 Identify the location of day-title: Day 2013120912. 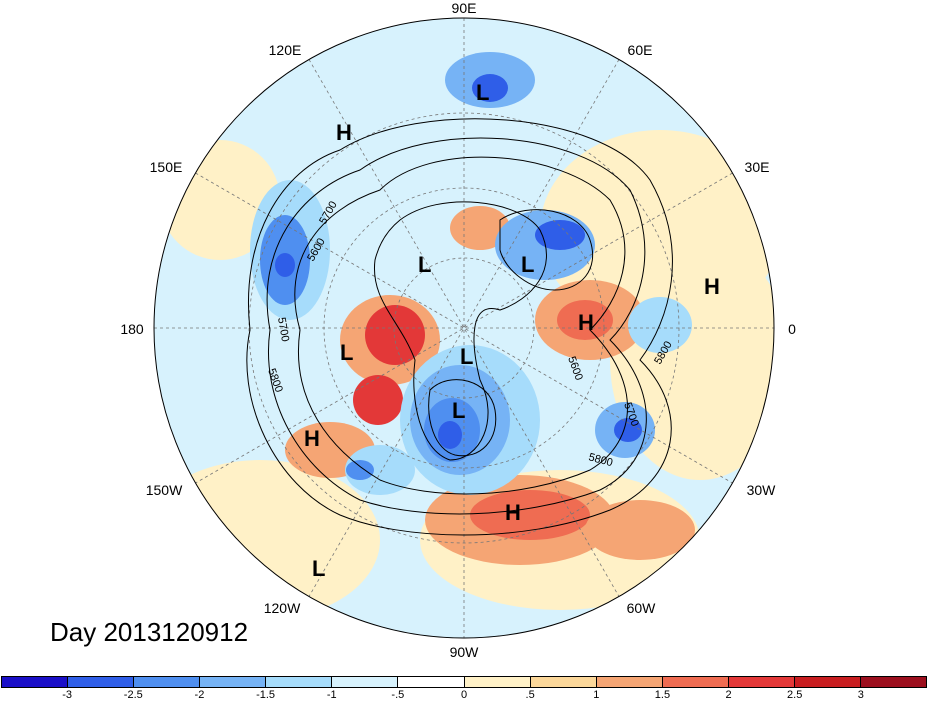
(149, 632).